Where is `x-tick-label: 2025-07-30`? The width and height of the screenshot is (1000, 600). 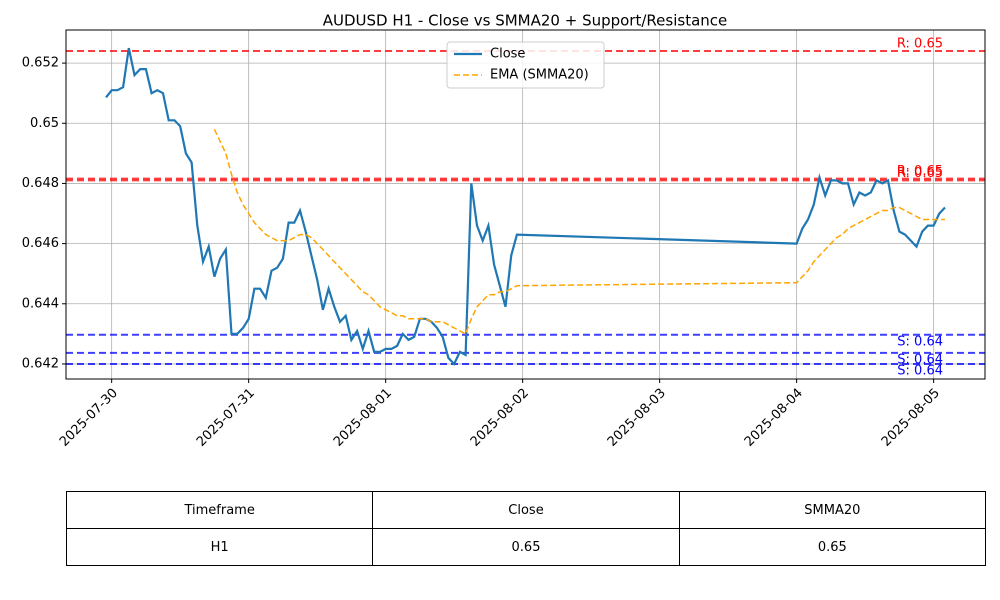 x-tick-label: 2025-07-30 is located at coordinates (89, 418).